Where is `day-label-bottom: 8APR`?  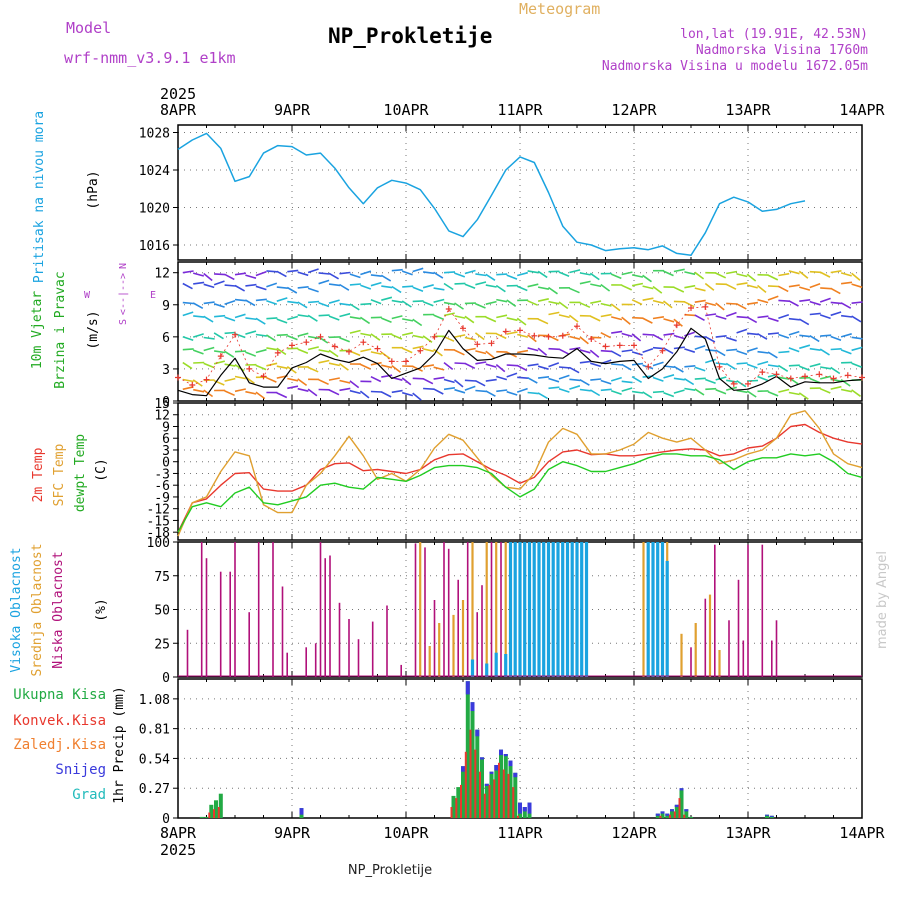 day-label-bottom: 8APR is located at coordinates (178, 833).